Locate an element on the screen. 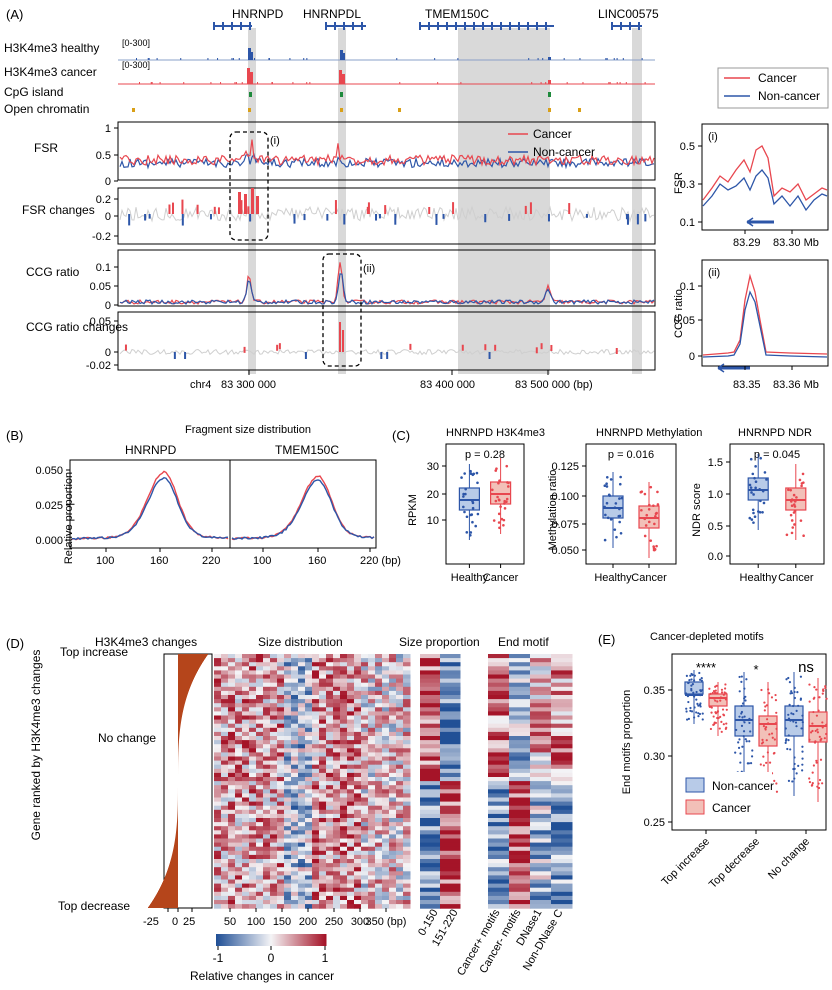  fsd-noncancer-line is located at coordinates (303, 509).